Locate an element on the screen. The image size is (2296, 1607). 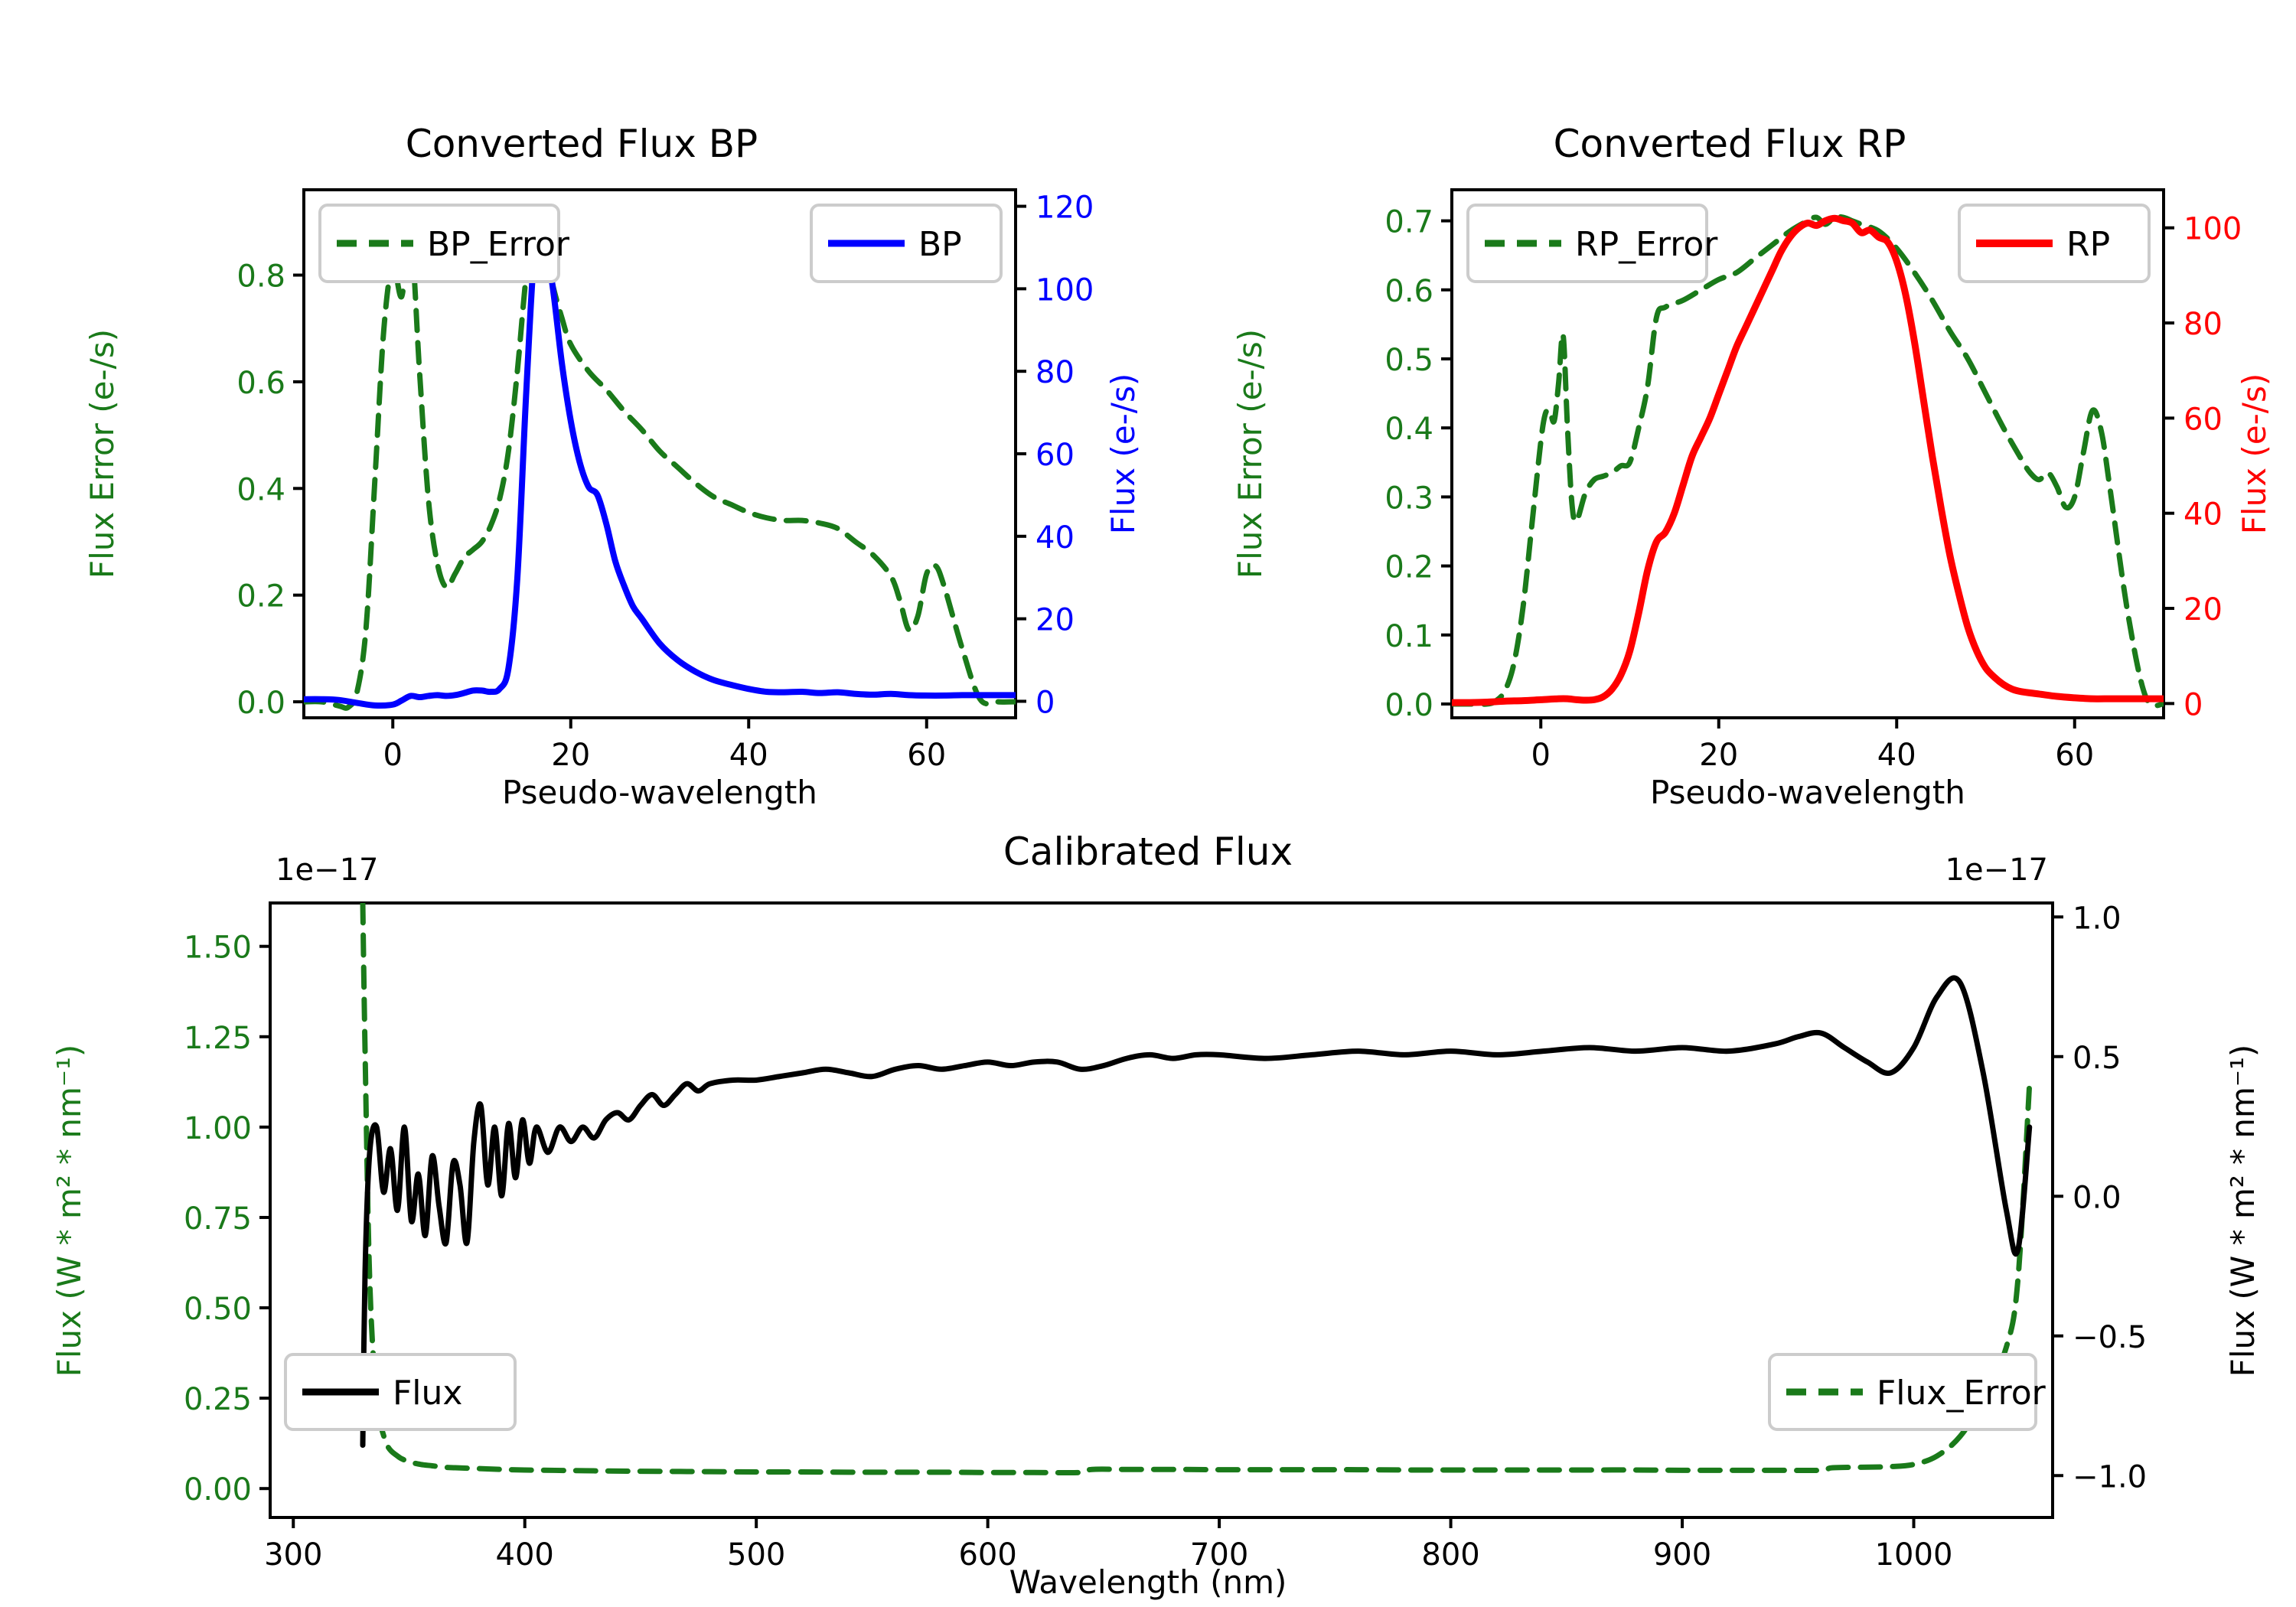
bp-left-axis-label: Flux Error (e-/s) is located at coordinates (102, 454).